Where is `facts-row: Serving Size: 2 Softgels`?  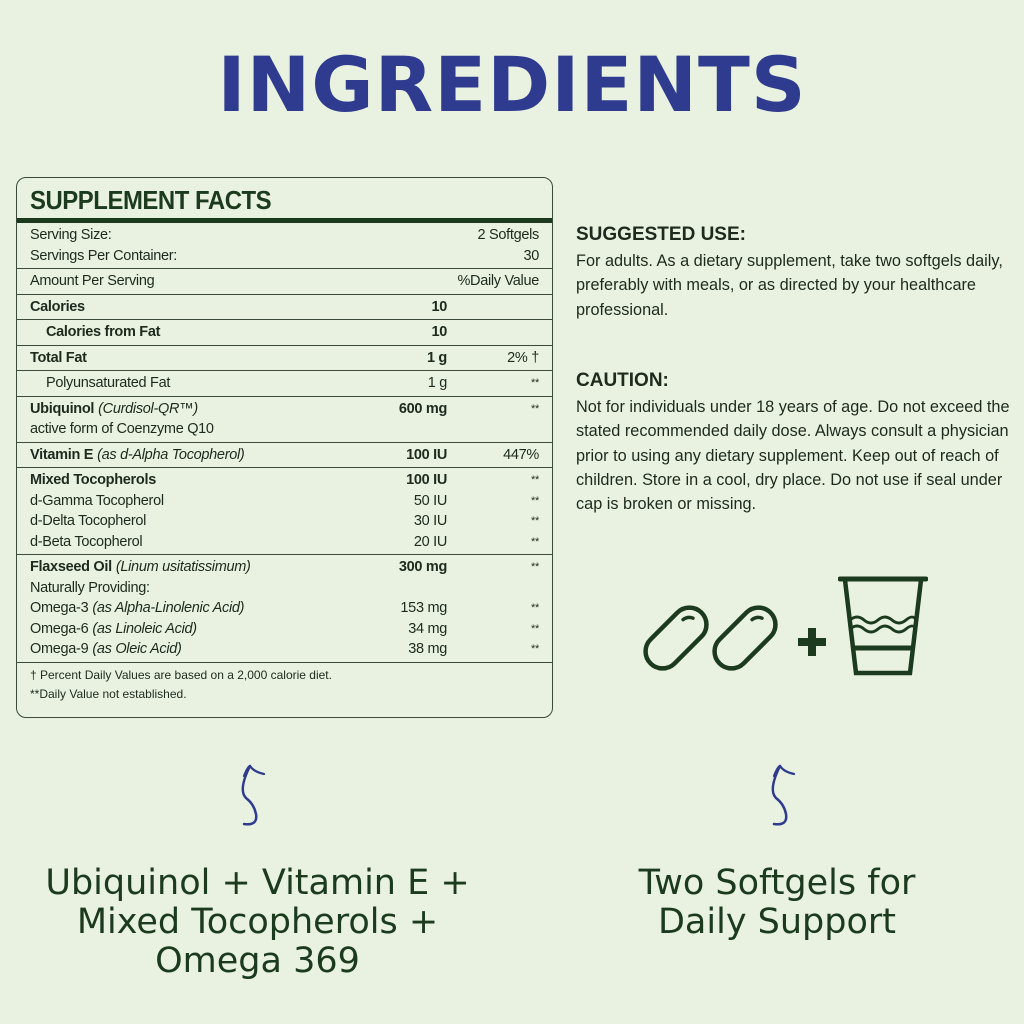 facts-row: Serving Size: 2 Softgels is located at coordinates (284, 235).